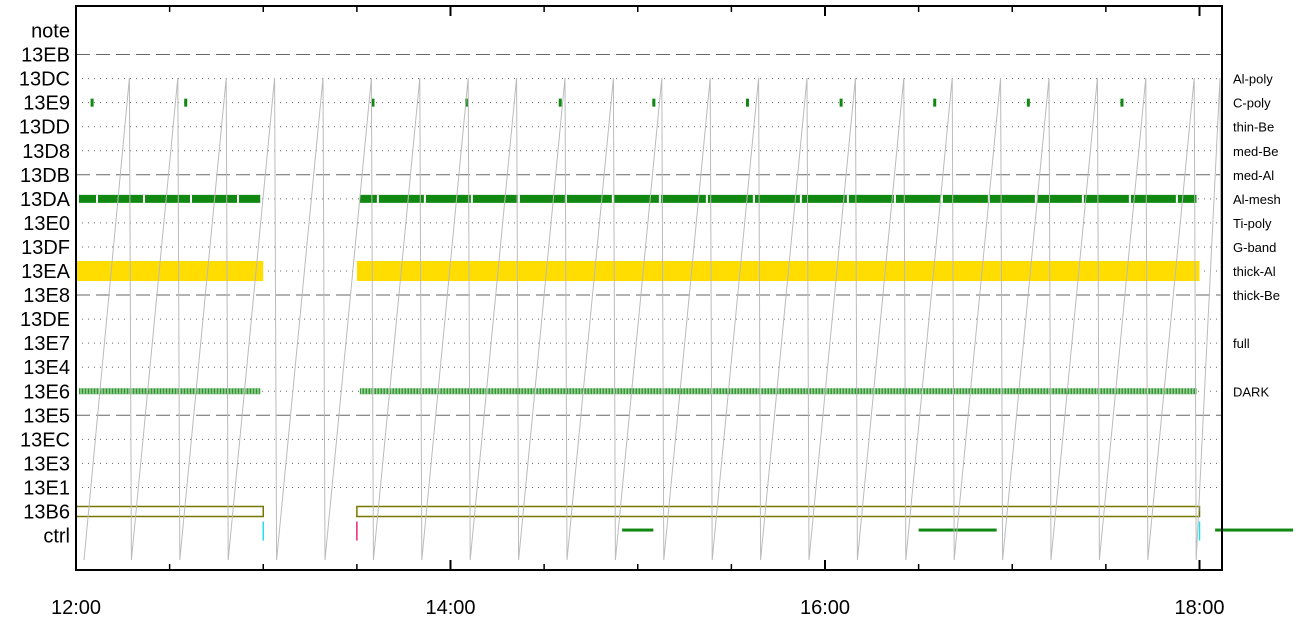 The image size is (1307, 624). What do you see at coordinates (46, 416) in the screenshot?
I see `row-label: 13E5` at bounding box center [46, 416].